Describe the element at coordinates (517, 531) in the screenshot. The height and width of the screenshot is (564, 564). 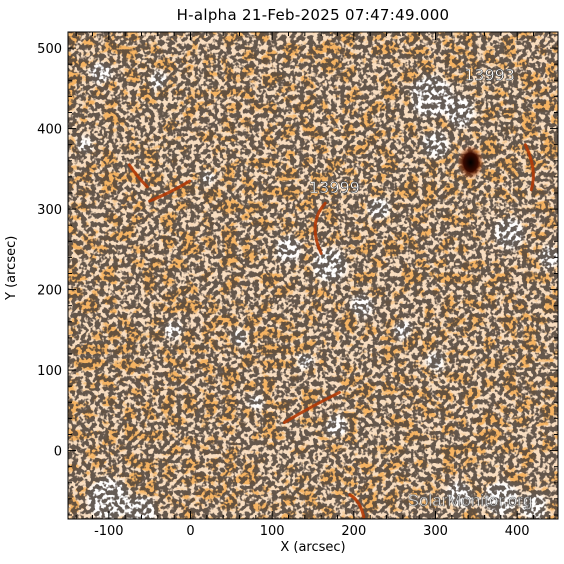
I see `x-tick-label: 400` at that location.